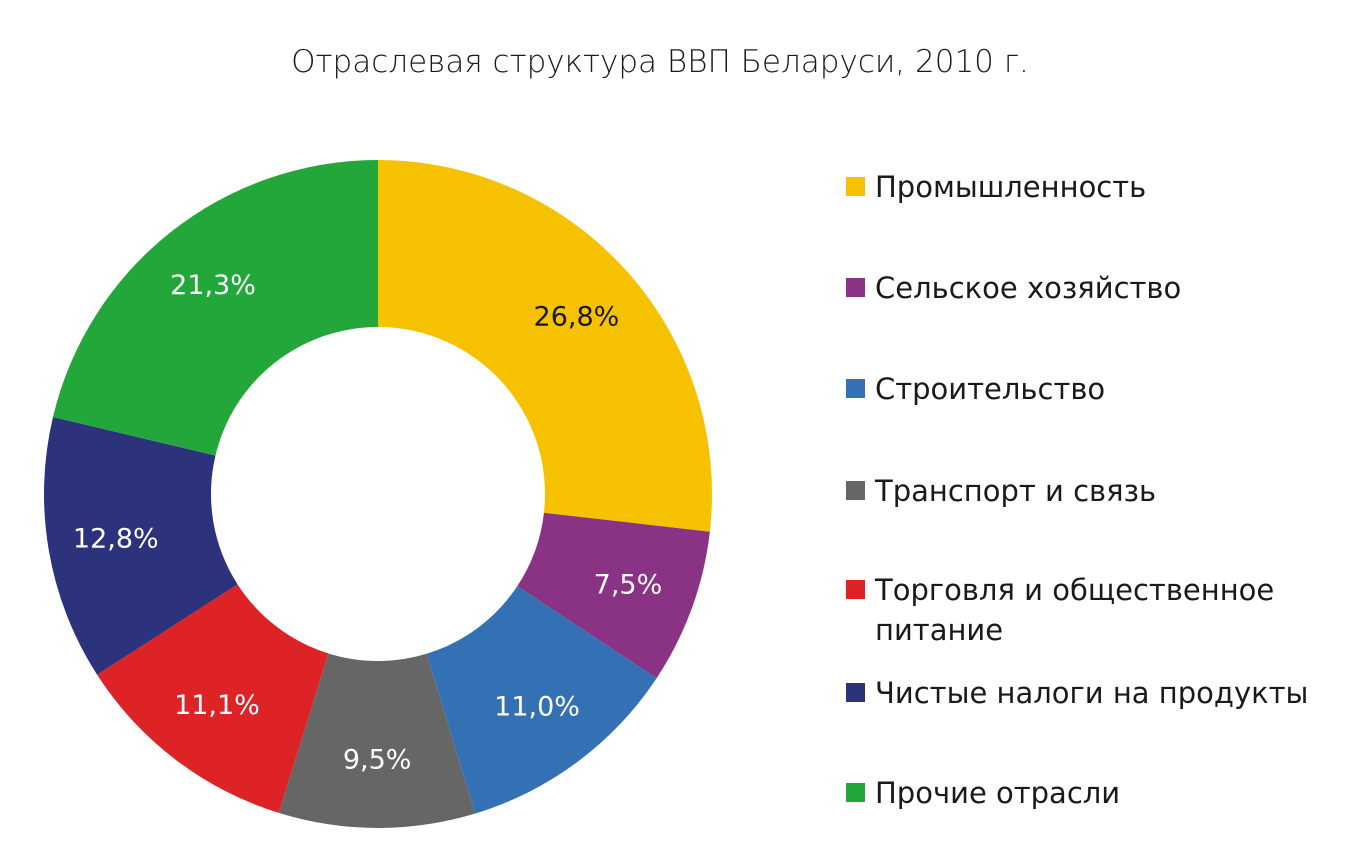 The image size is (1347, 862). What do you see at coordinates (1016, 491) in the screenshot?
I see `legend-label: Транспорт и связь` at bounding box center [1016, 491].